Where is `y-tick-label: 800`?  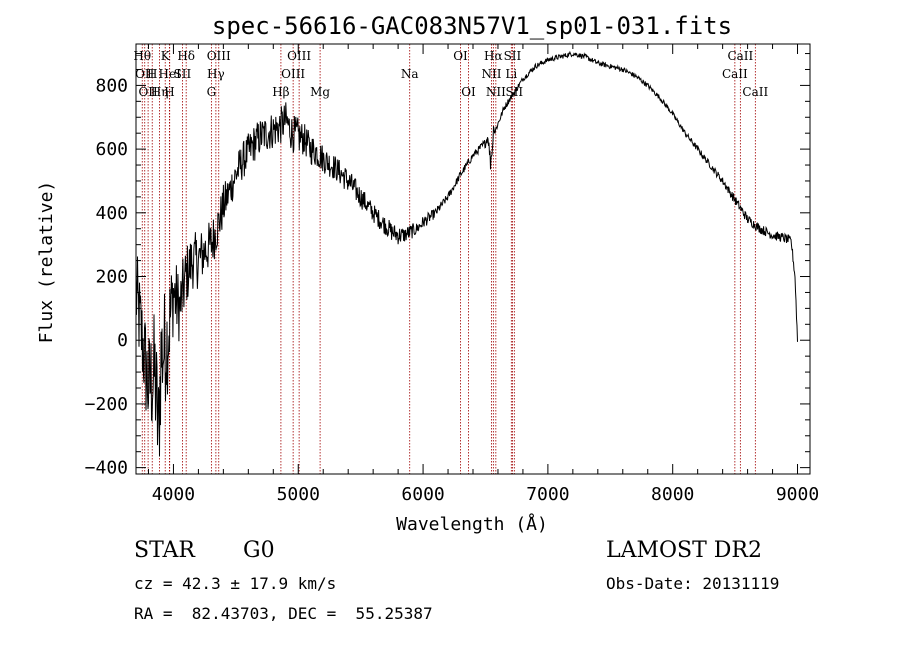 y-tick-label: 800 is located at coordinates (111, 85).